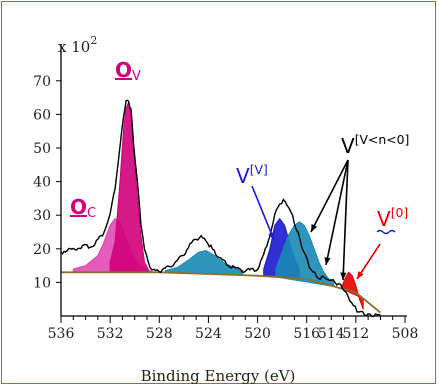 This screenshot has height=387, width=439. Describe the element at coordinates (382, 139) in the screenshot. I see `annotation-vmixed-superscript: [V<n<0]` at that location.